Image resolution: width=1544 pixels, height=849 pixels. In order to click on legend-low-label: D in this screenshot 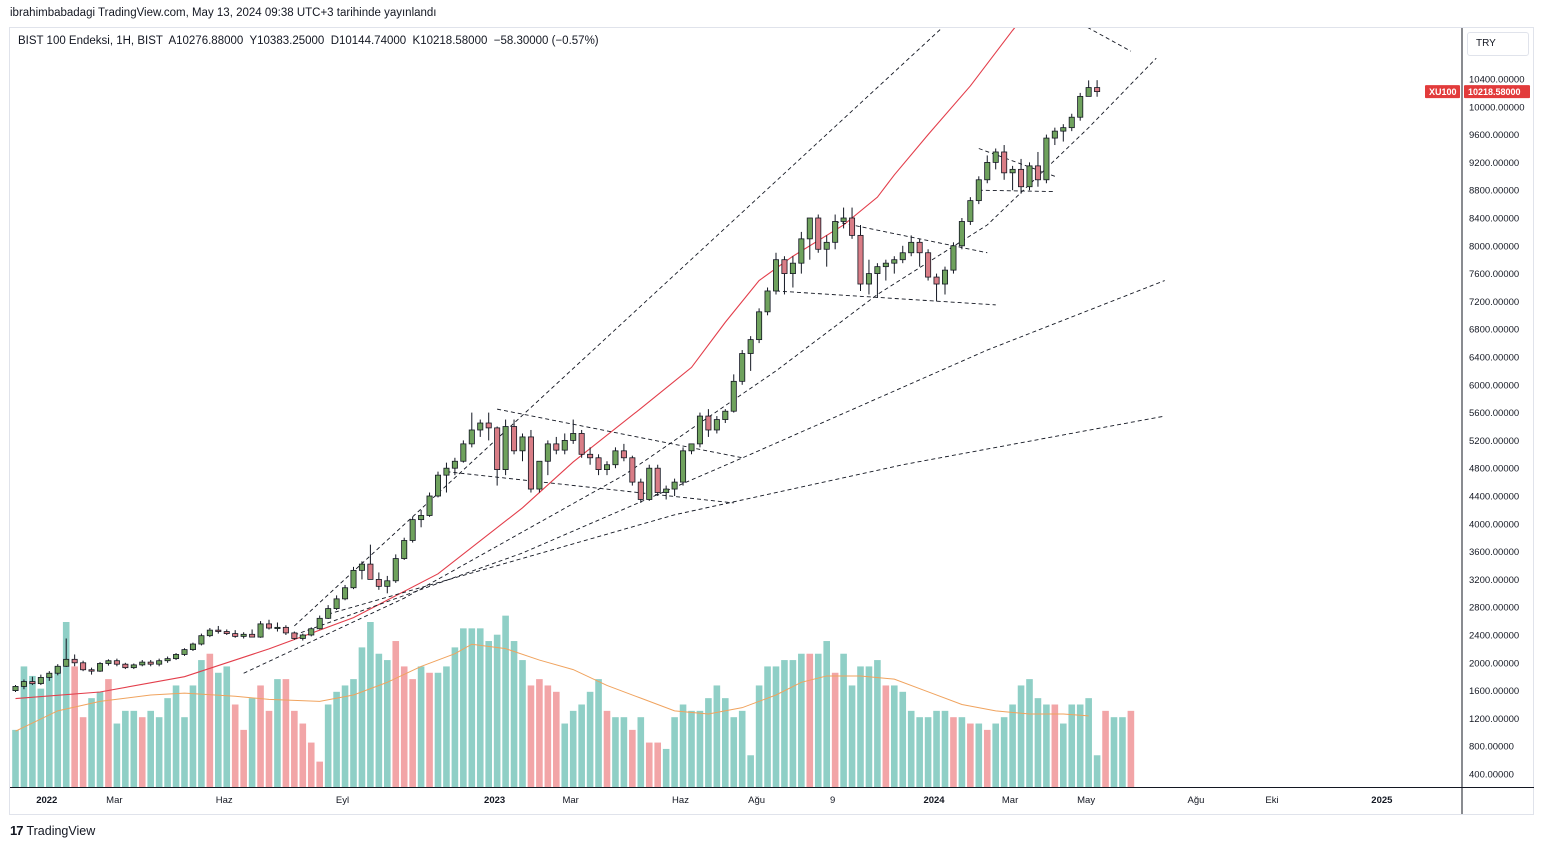, I will do `click(334, 41)`.